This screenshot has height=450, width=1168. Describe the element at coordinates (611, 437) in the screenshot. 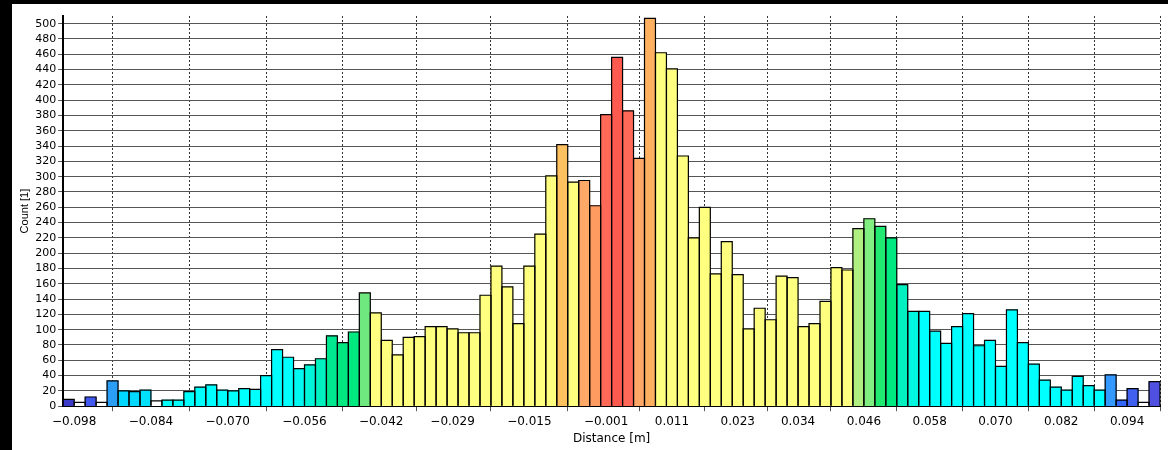

I see `x-axis-title: Distance [m]` at that location.